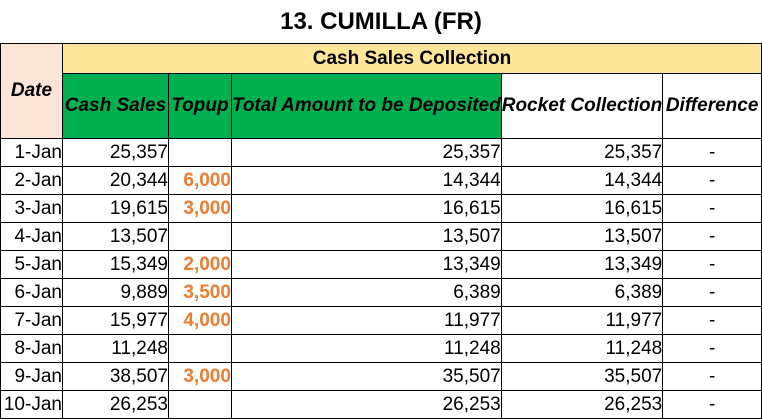 This screenshot has width=762, height=419. Describe the element at coordinates (31, 236) in the screenshot. I see `date-cell: 4-Jan` at that location.